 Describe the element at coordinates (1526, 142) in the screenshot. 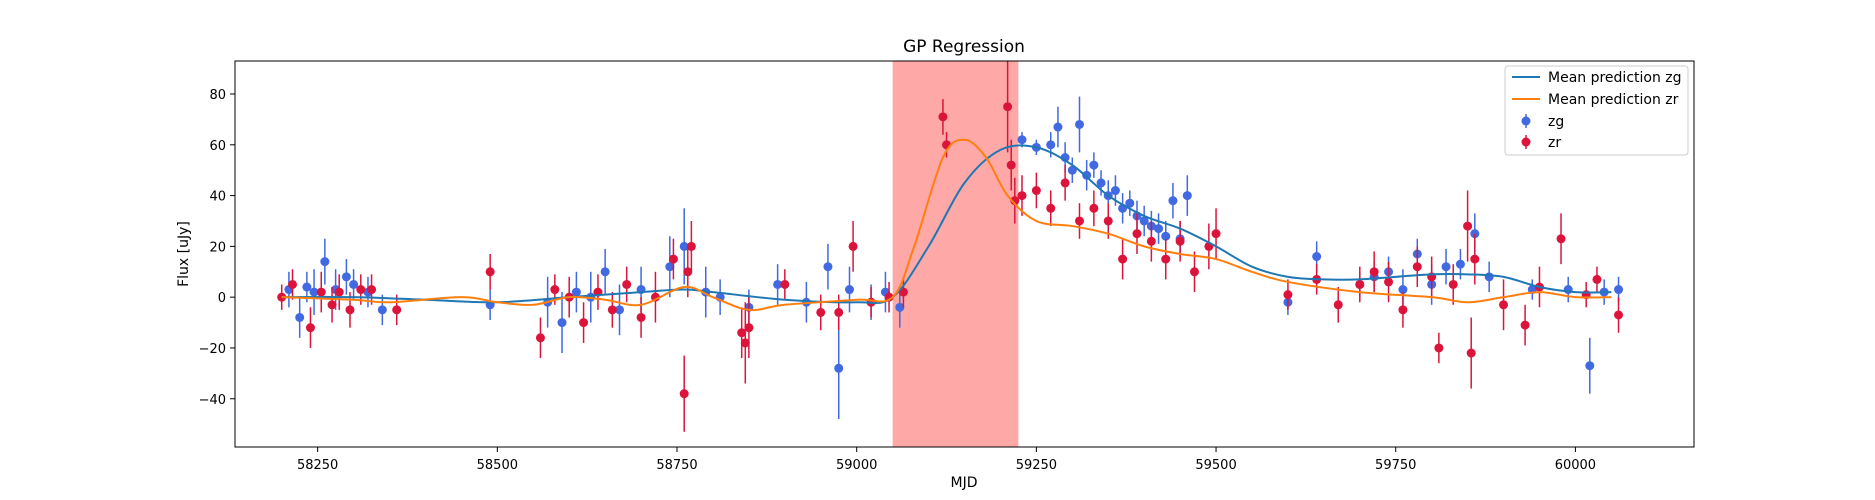

I see `legend-swatch-zr-point` at that location.